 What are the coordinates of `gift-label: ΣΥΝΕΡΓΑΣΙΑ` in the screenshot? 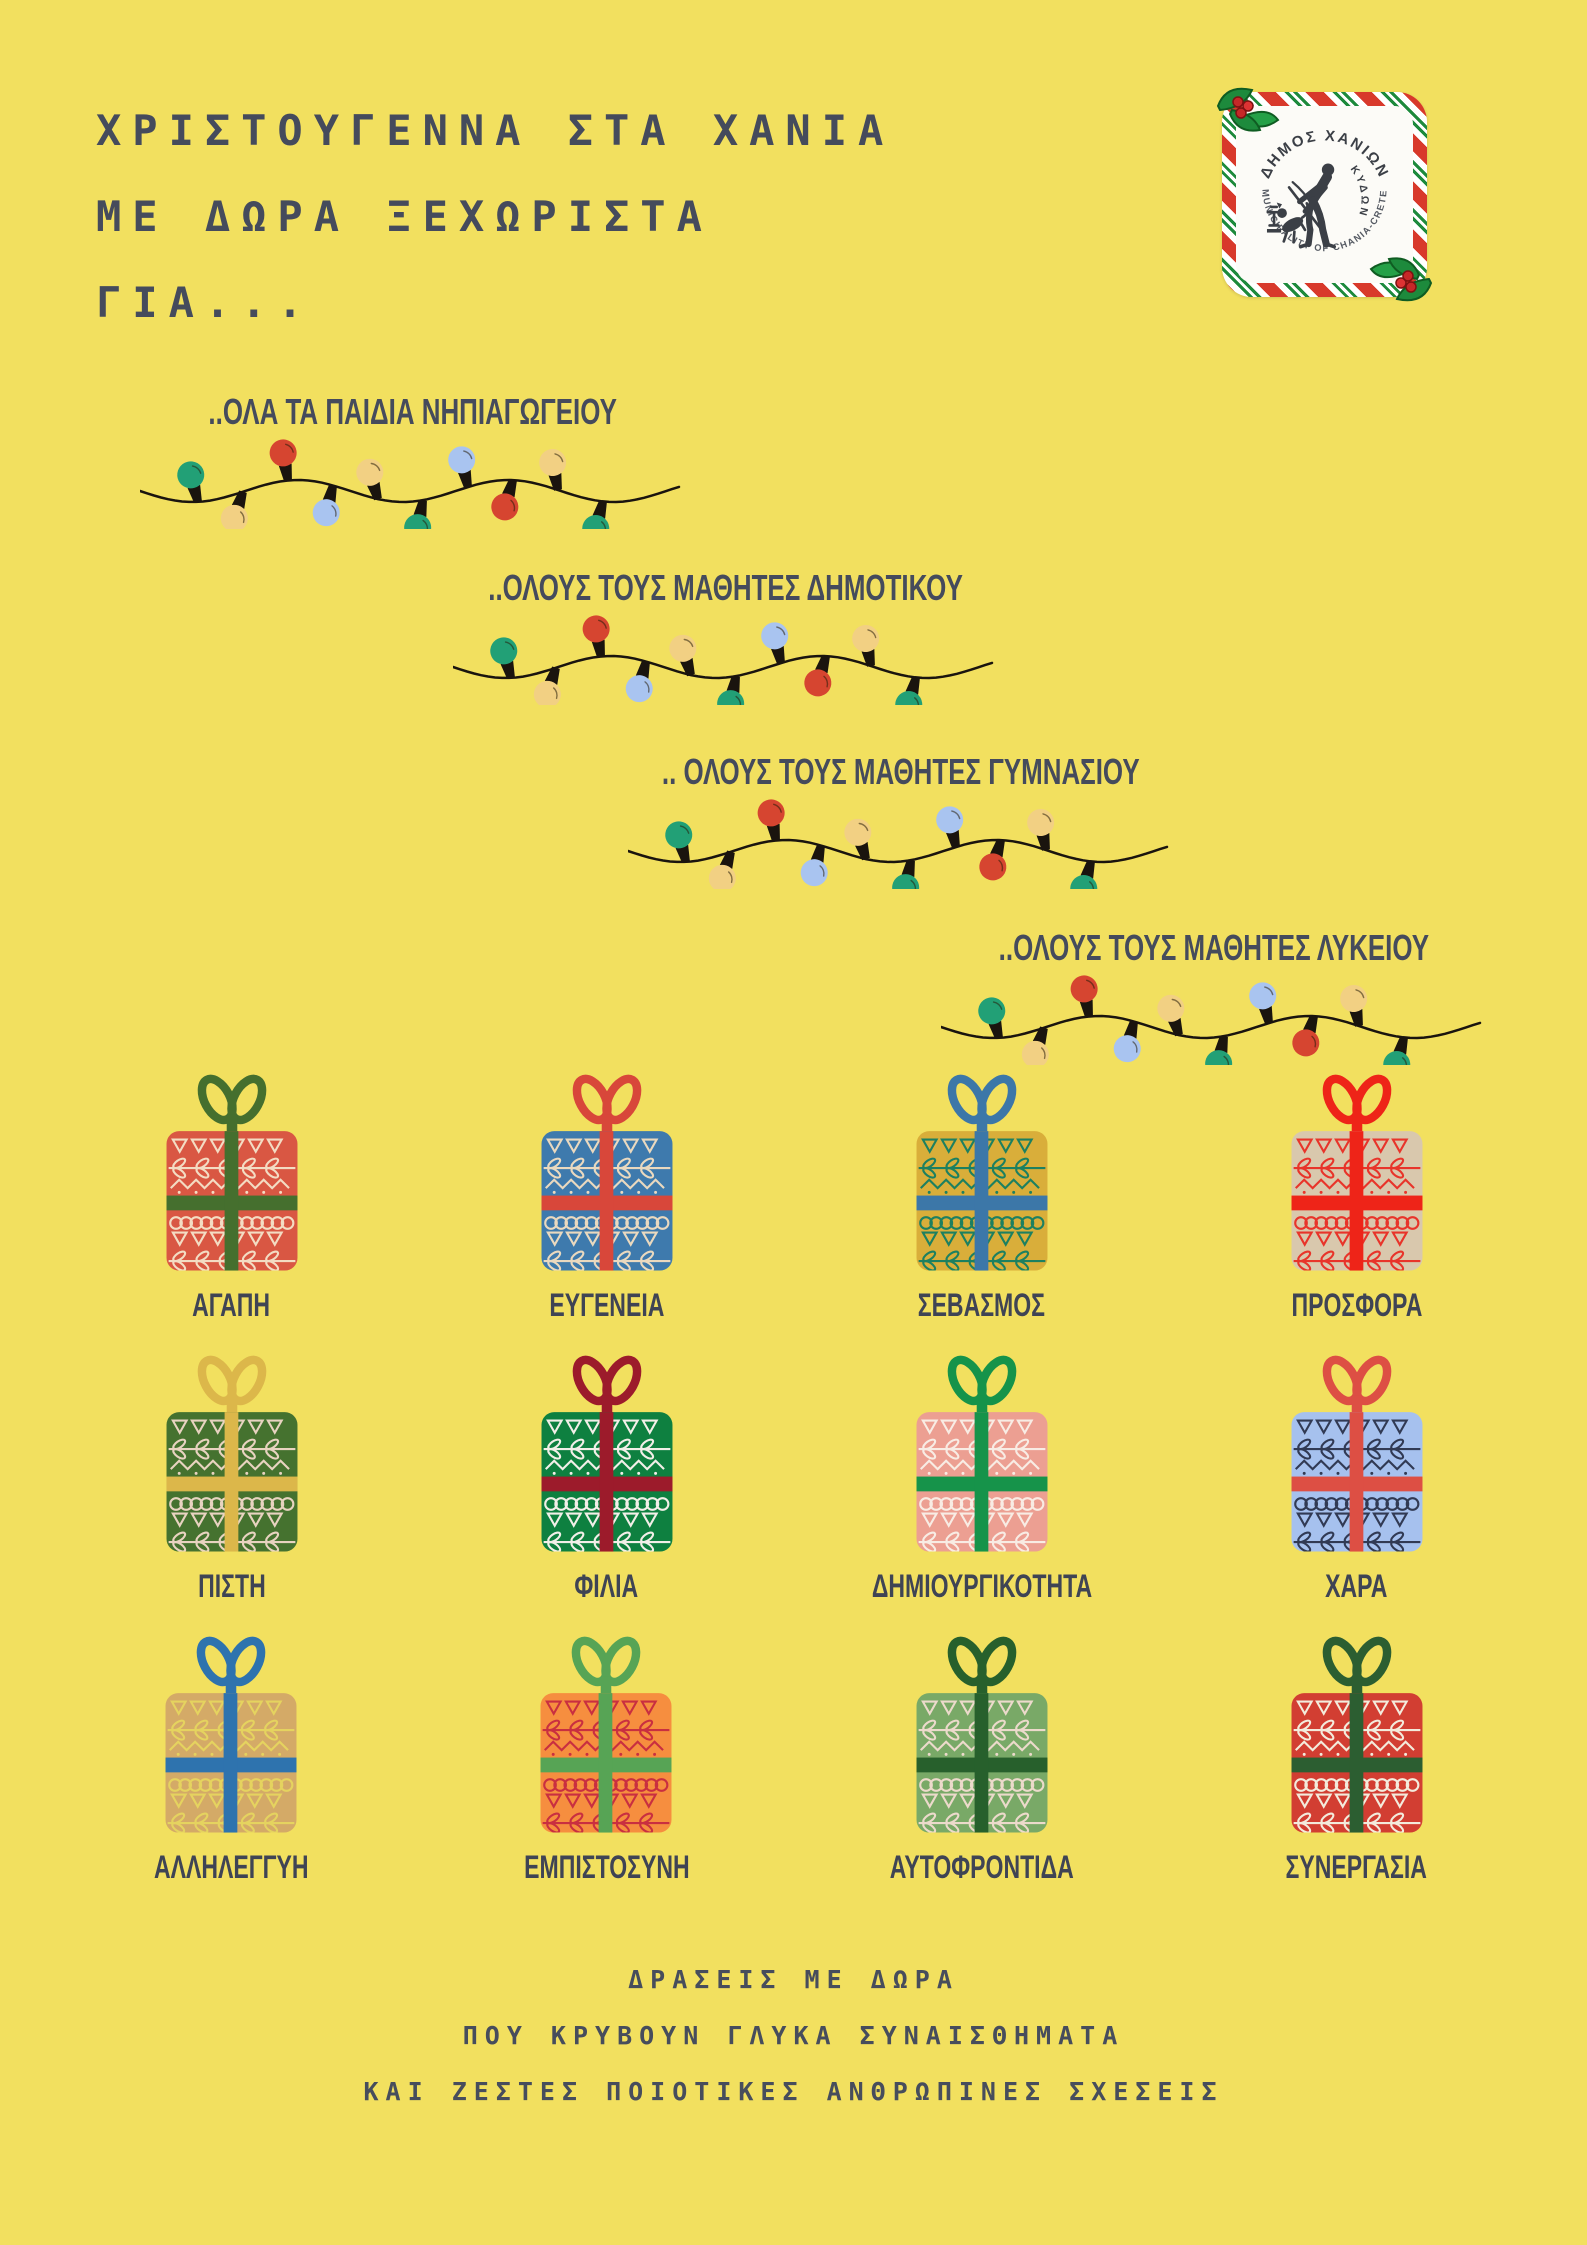 It's located at (1356, 1867).